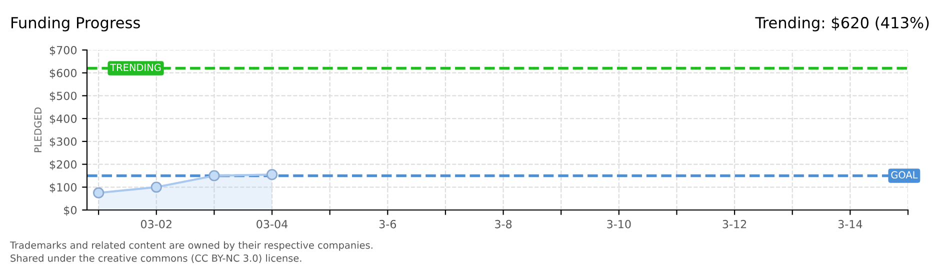  I want to click on x-tick-label: 3-8, so click(503, 224).